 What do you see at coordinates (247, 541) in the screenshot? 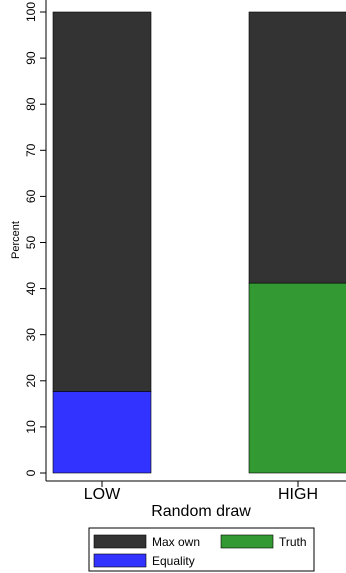
I see `legend-swatch-truth` at bounding box center [247, 541].